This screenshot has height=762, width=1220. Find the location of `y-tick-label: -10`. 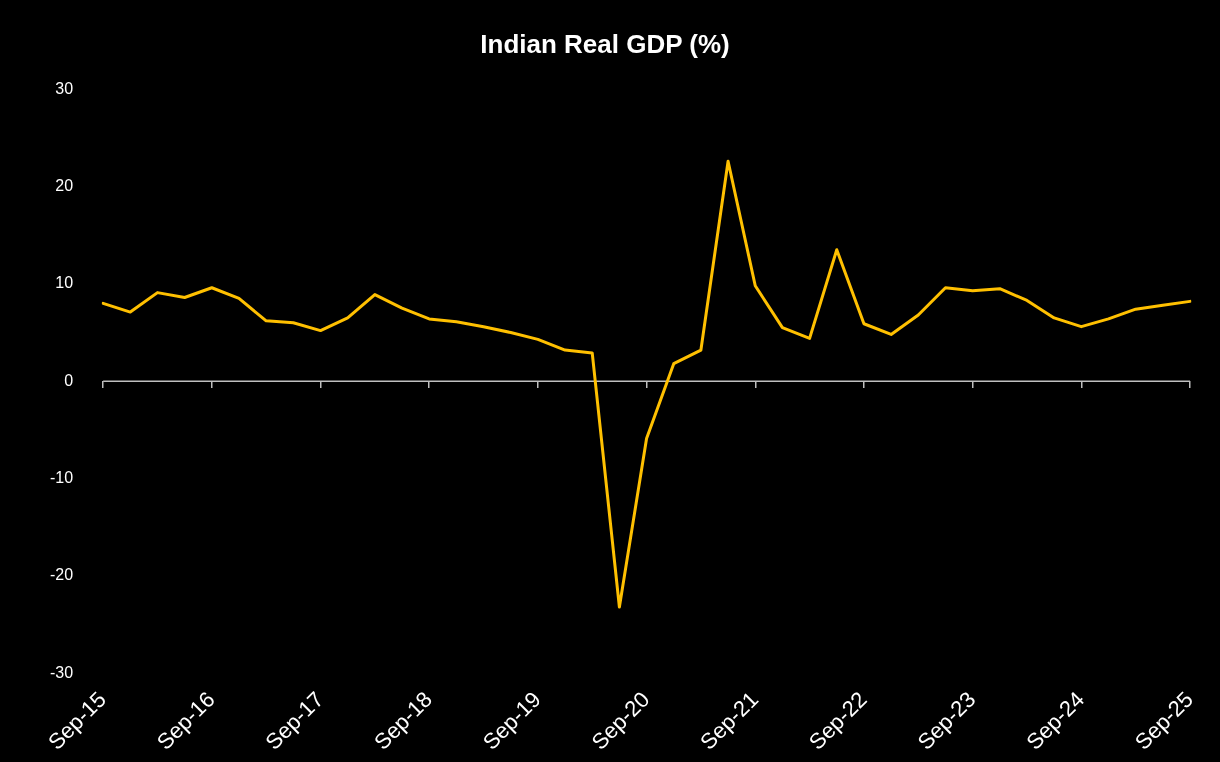

y-tick-label: -10 is located at coordinates (62, 477).